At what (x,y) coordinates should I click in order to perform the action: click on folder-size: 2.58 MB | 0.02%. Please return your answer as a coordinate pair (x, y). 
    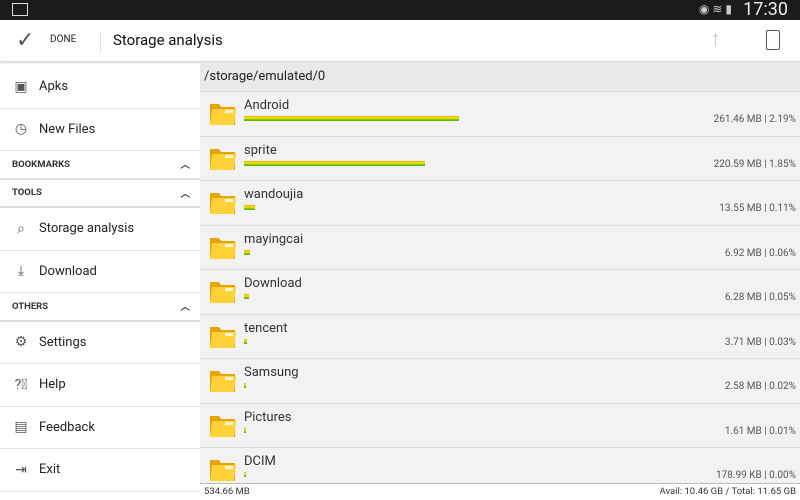
    Looking at the image, I should click on (760, 386).